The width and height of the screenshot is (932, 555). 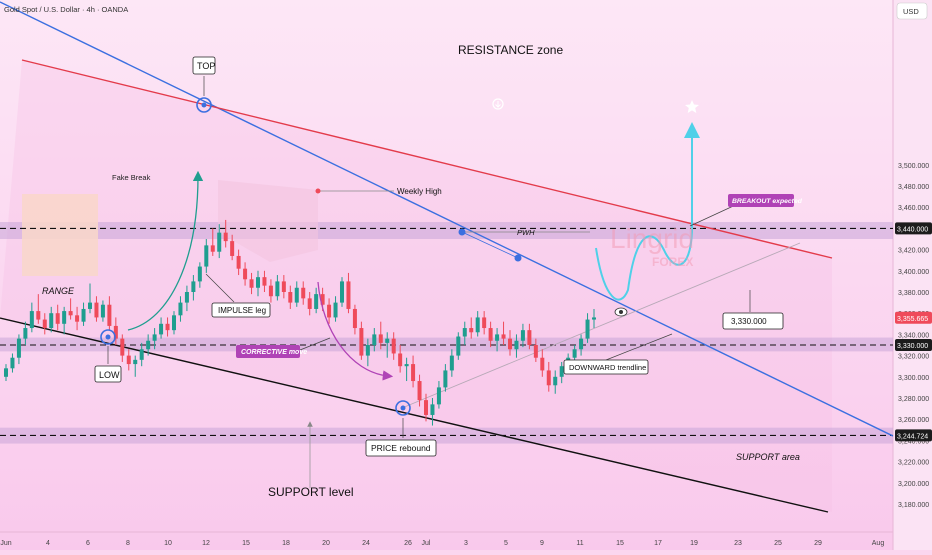 I want to click on watermark-brand: Lingrid, so click(x=652, y=238).